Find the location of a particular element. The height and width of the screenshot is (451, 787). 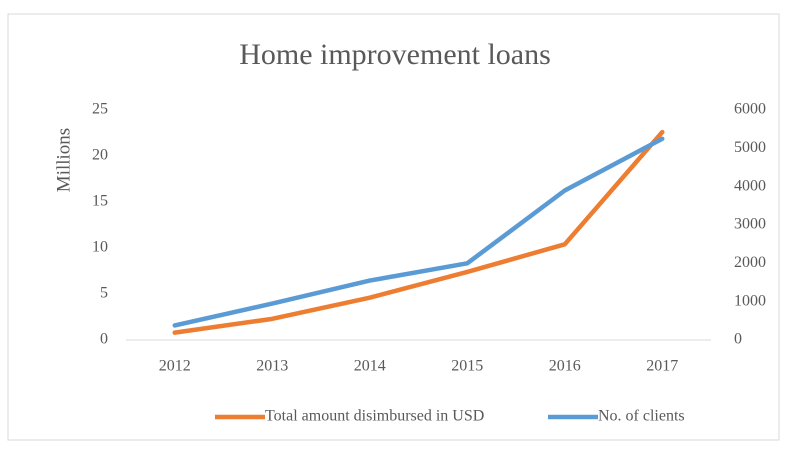

x-tick-label: 2014 is located at coordinates (370, 366).